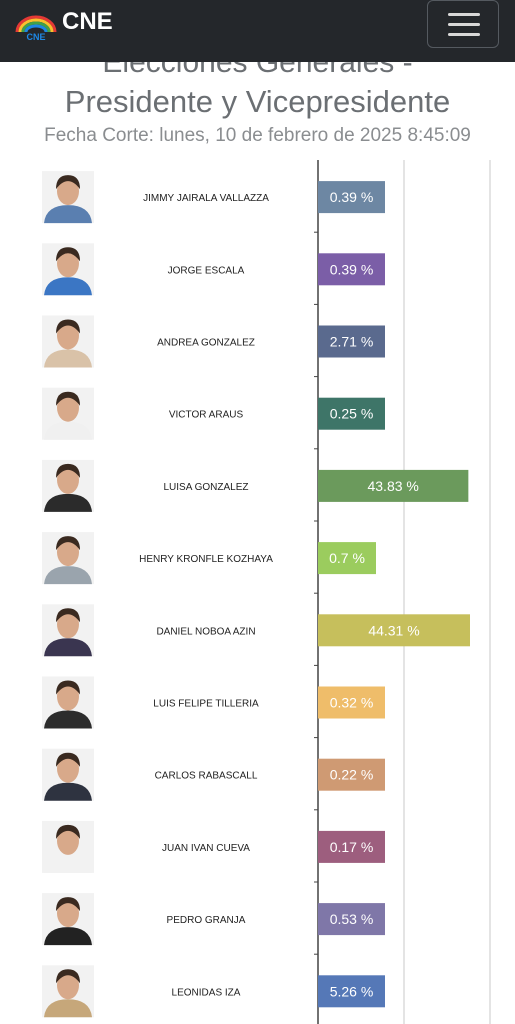 The height and width of the screenshot is (1024, 515). What do you see at coordinates (205, 487) in the screenshot?
I see `candidate-name: LUISA GONZALEZ` at bounding box center [205, 487].